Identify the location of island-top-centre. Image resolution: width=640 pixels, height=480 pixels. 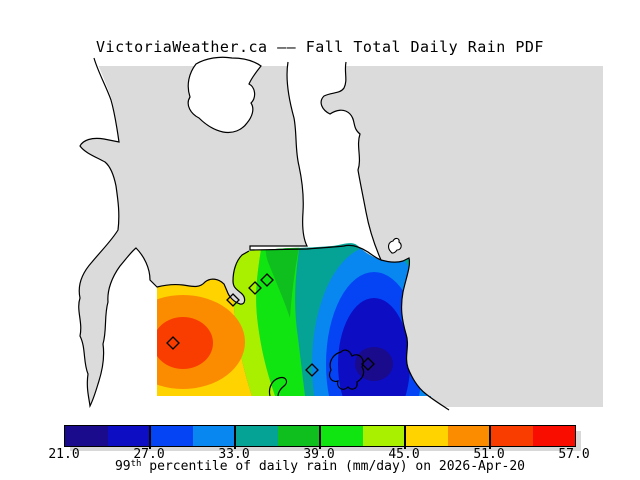
(224, 95).